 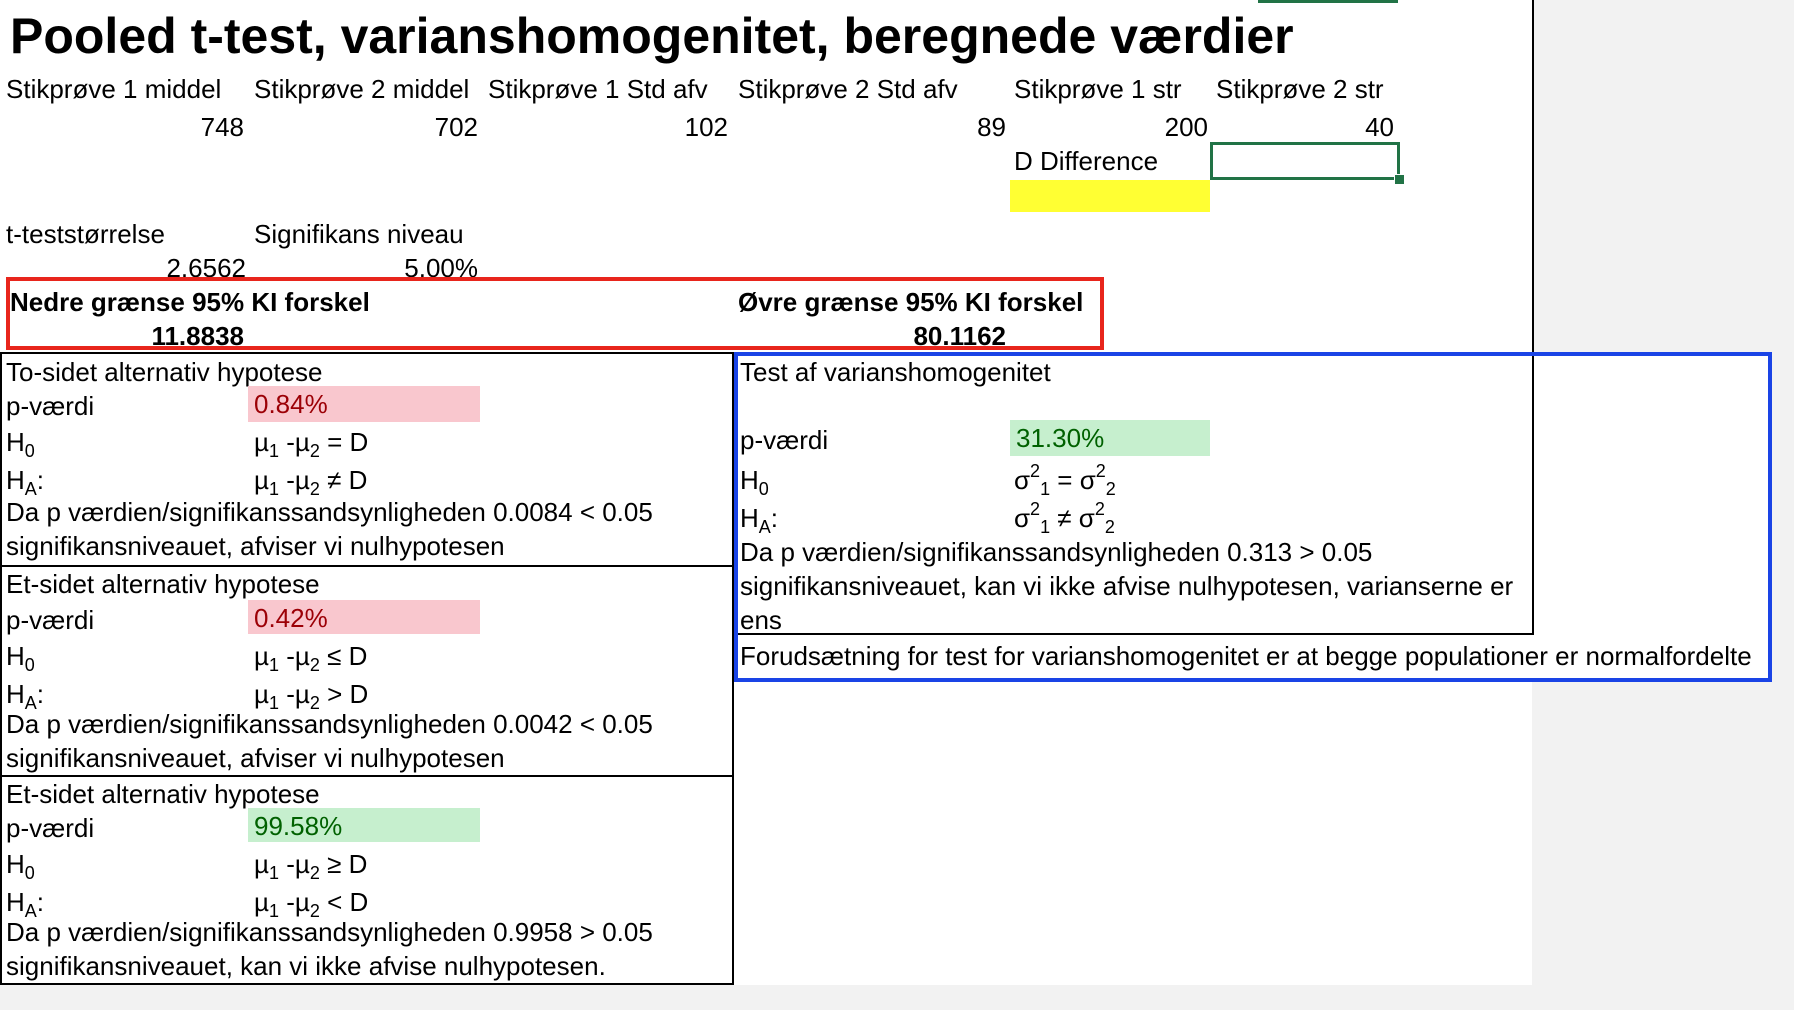 I want to click on one-sided-b-h0-expression: µ1 -µ2 ≥ D, so click(x=311, y=866).